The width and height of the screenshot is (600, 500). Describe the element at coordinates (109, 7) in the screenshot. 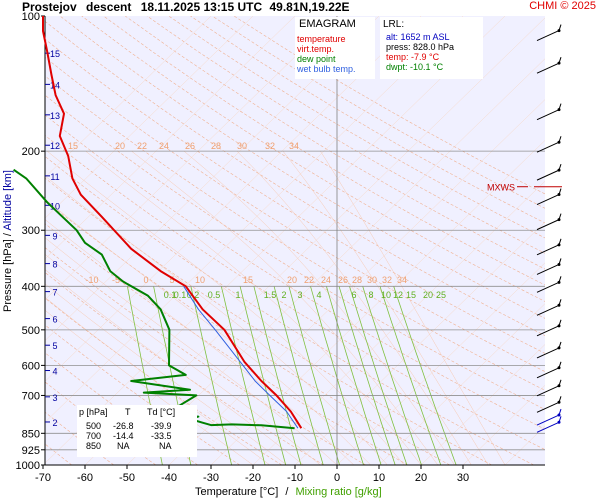

I see `sounding-mode: descent` at that location.